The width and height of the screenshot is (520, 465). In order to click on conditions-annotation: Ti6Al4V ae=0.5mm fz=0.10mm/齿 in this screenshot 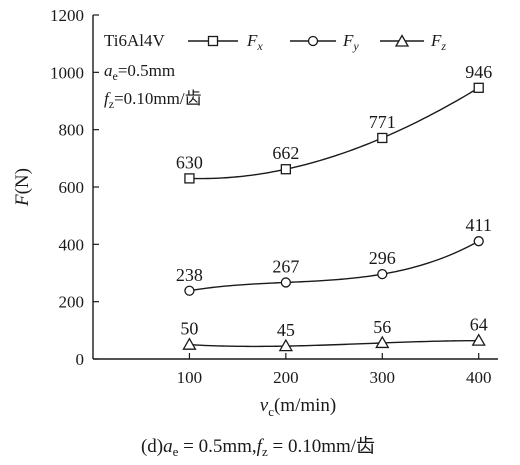, I will do `click(153, 71)`.